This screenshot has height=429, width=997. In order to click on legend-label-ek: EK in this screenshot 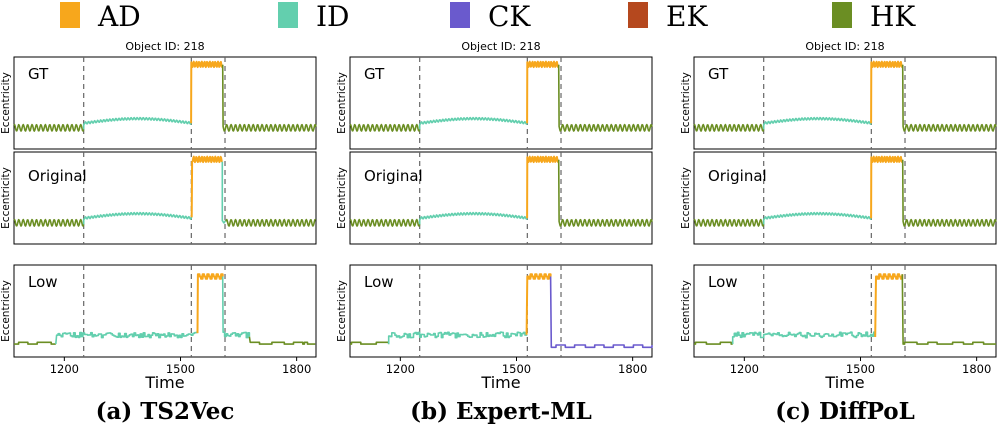, I will do `click(687, 16)`.